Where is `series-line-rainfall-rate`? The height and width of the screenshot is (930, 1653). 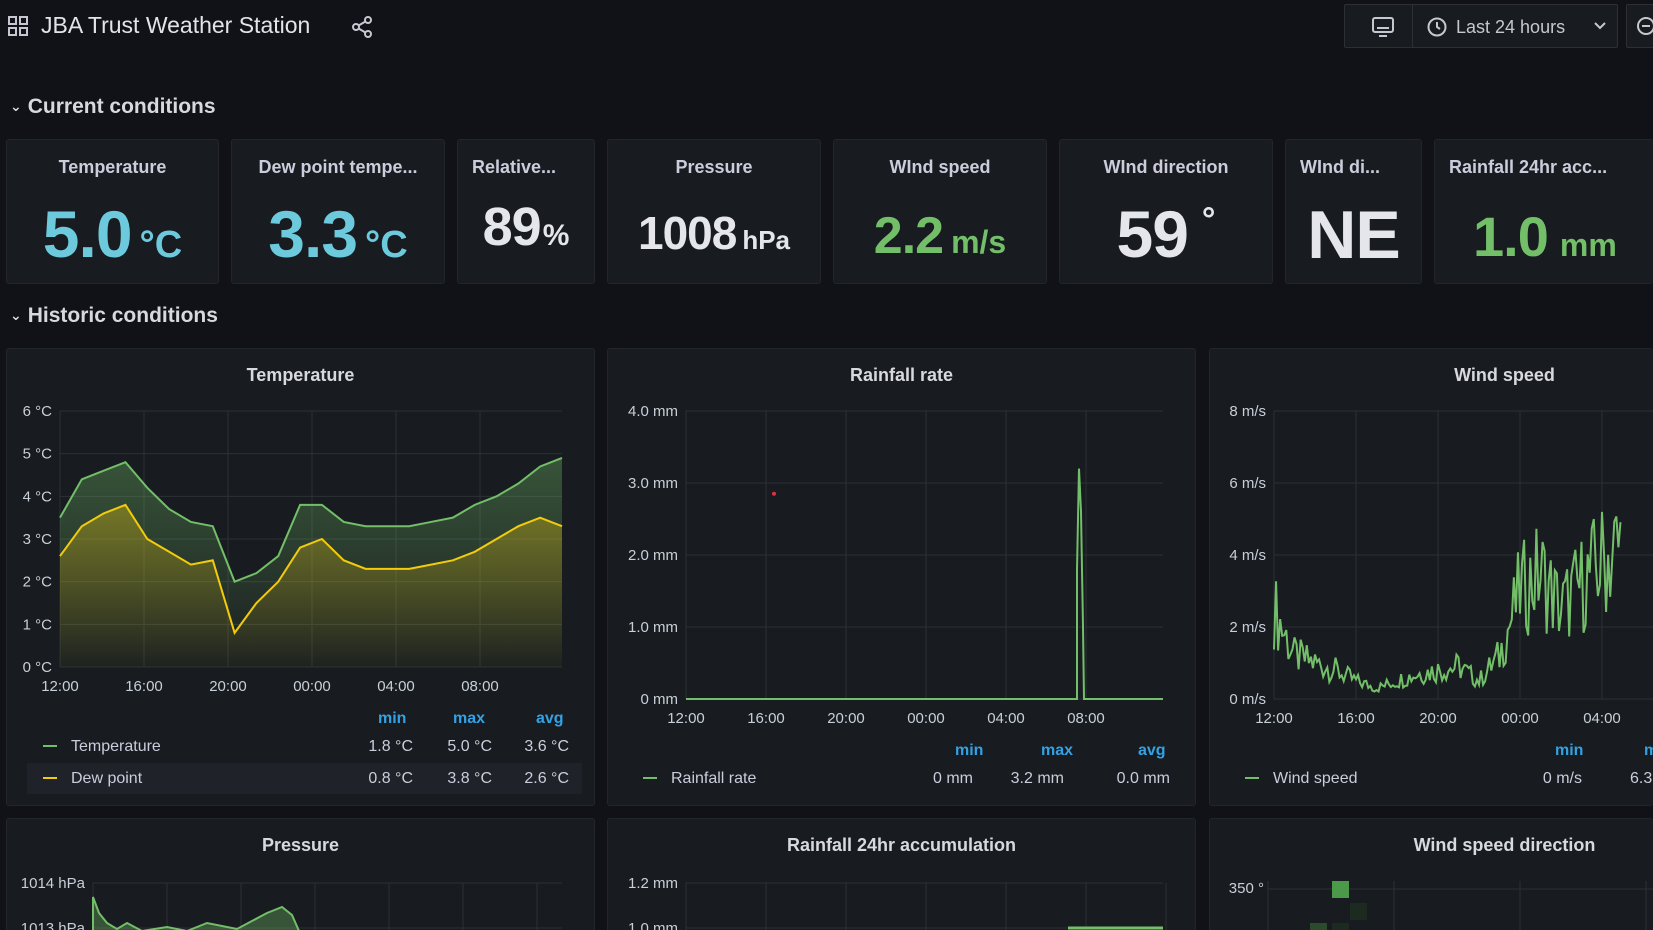
series-line-rainfall-rate is located at coordinates (924, 584).